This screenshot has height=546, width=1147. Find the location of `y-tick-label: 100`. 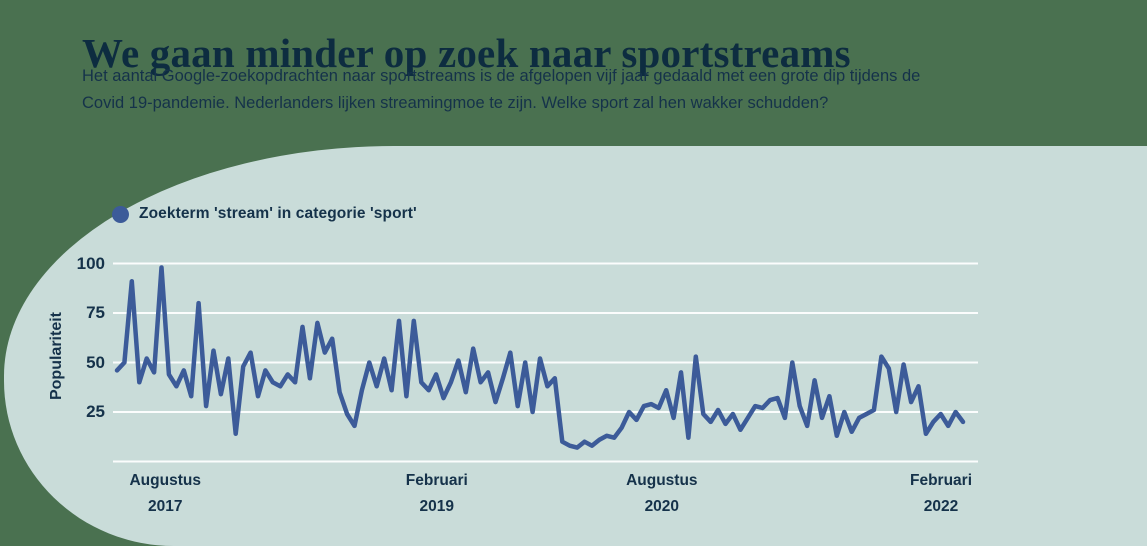

y-tick-label: 100 is located at coordinates (90, 263).